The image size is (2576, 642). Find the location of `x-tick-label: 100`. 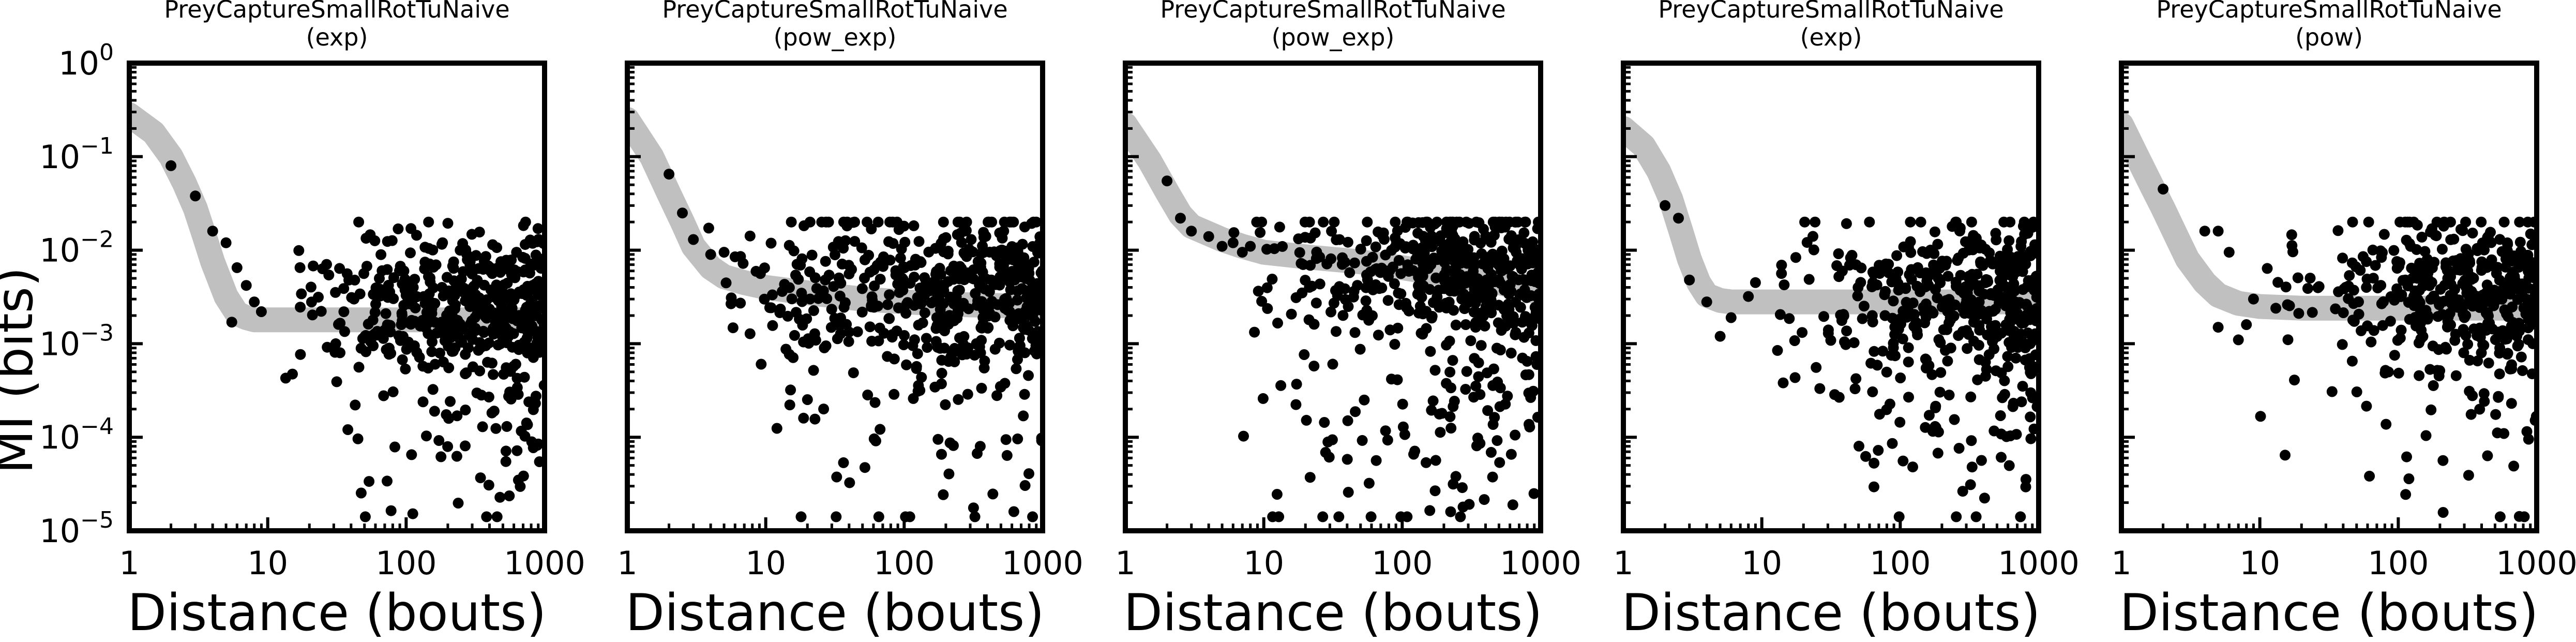

x-tick-label: 100 is located at coordinates (1900, 563).